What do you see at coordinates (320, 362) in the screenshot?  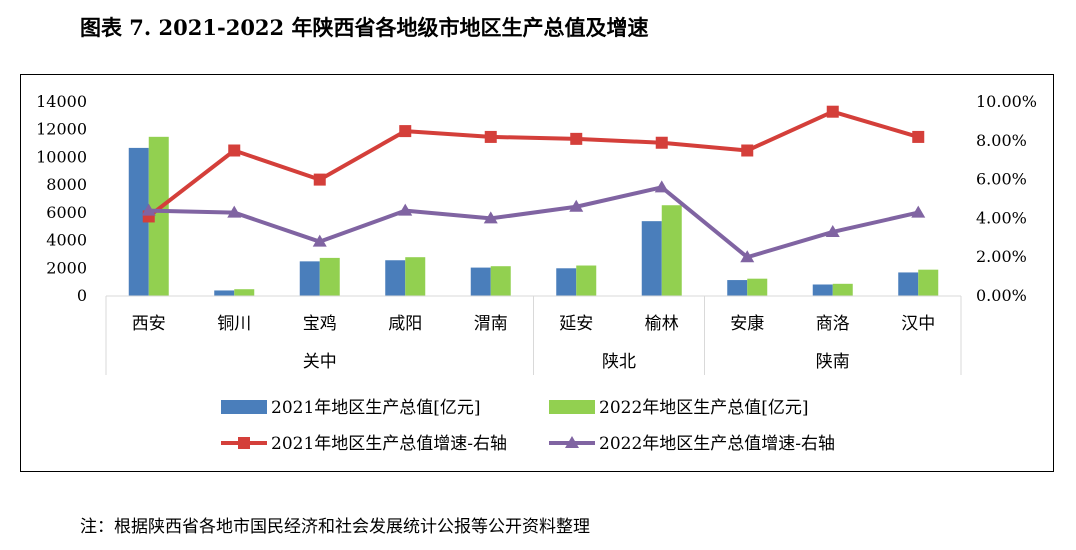 I see `group-label: 关中` at bounding box center [320, 362].